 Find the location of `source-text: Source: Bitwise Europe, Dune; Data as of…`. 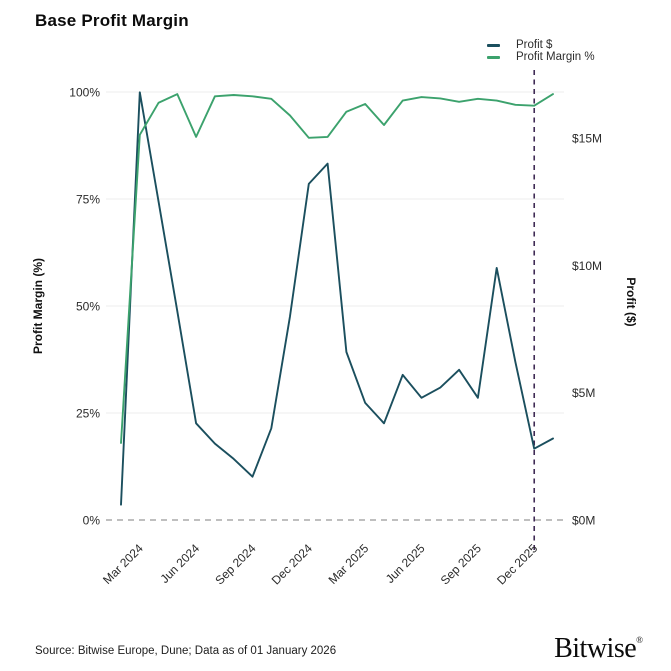

source-text: Source: Bitwise Europe, Dune; Data as of… is located at coordinates (186, 651).